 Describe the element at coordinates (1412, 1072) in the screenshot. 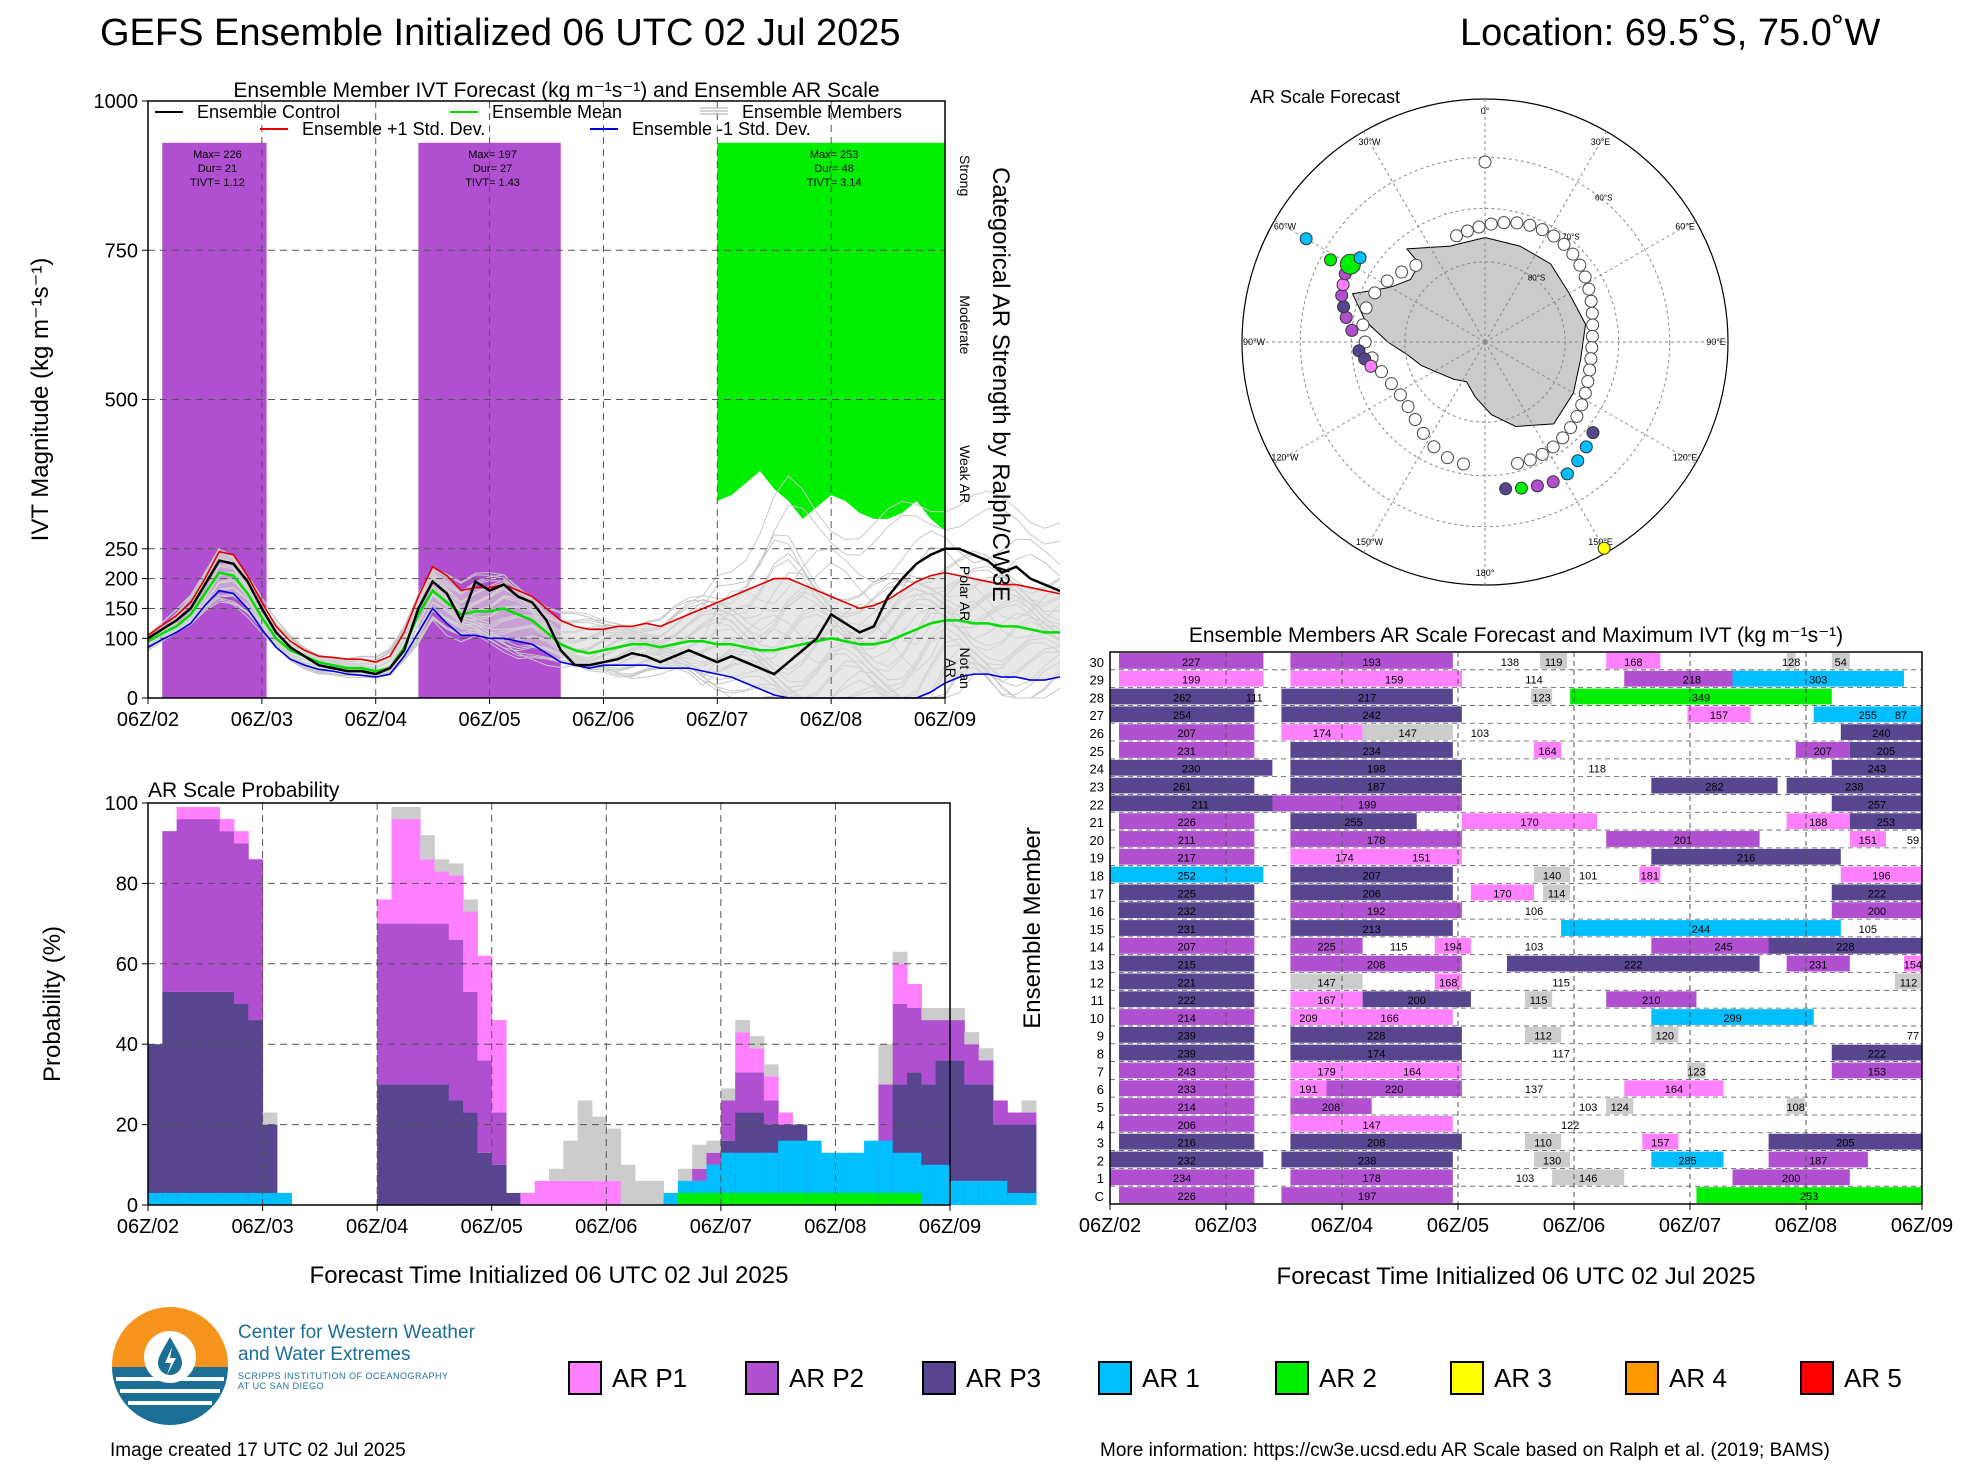

I see `segment-value: 164` at that location.